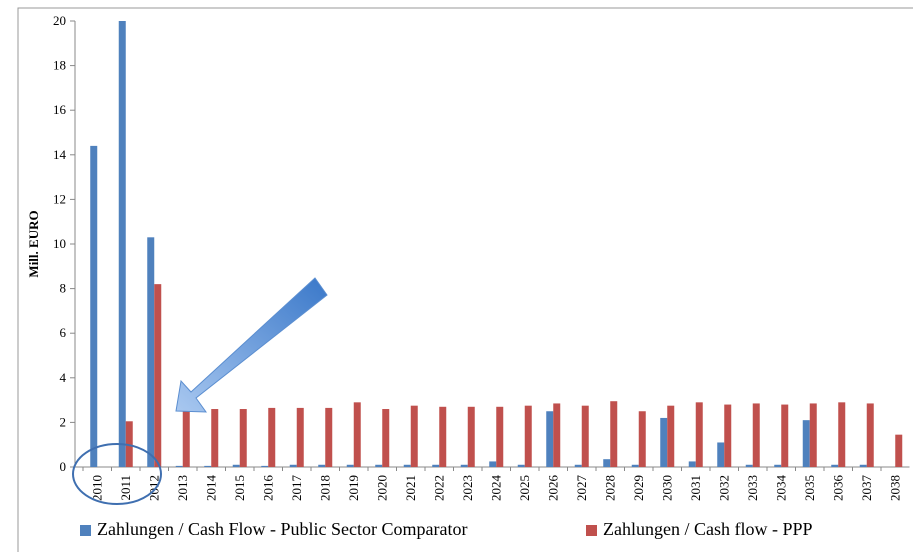  Describe the element at coordinates (239, 488) in the screenshot. I see `x-tick-label: 2015` at that location.